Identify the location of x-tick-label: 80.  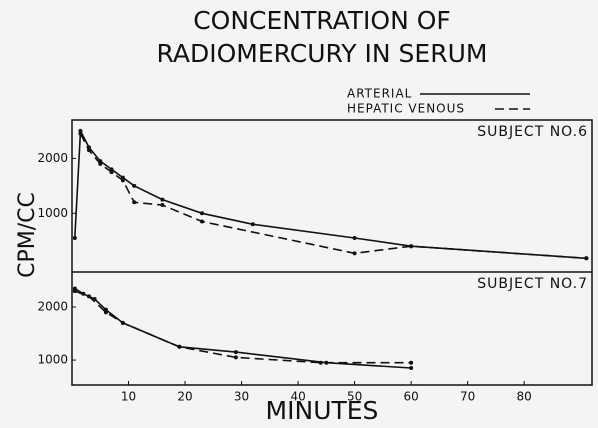
(524, 397).